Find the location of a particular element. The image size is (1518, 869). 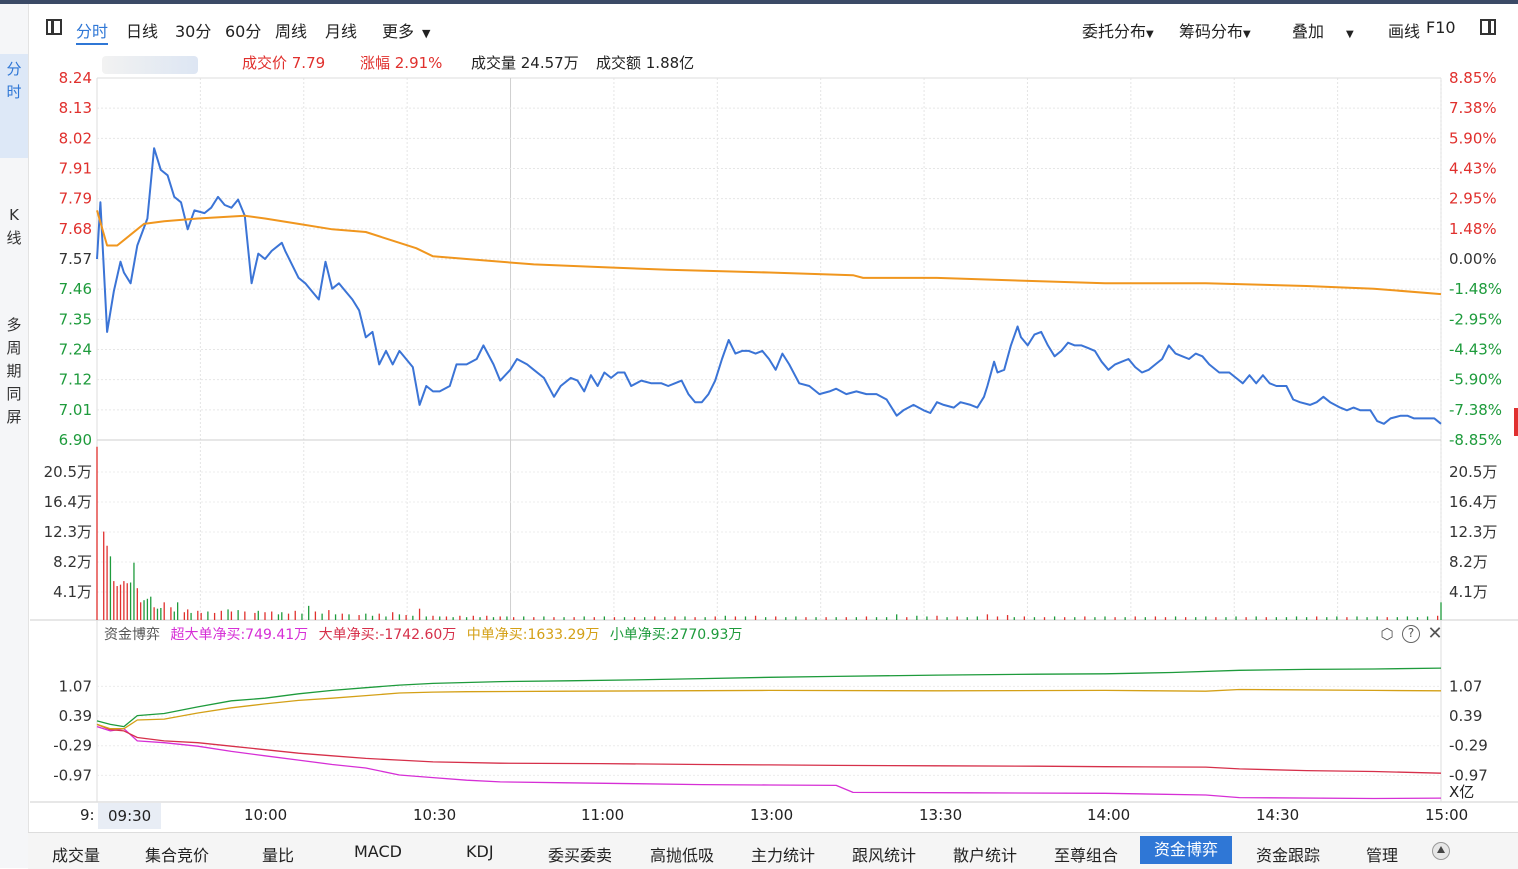

volume-tick-label: 20.5万 is located at coordinates (68, 472).